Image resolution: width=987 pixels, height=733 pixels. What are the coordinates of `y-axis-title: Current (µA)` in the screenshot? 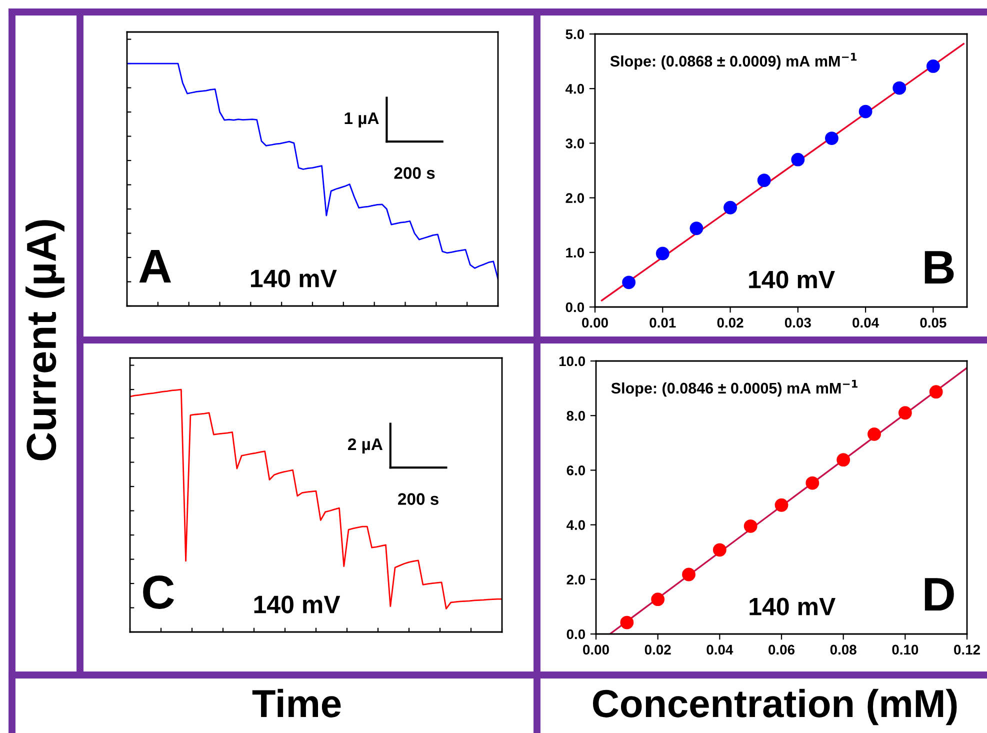 It's located at (45, 340).